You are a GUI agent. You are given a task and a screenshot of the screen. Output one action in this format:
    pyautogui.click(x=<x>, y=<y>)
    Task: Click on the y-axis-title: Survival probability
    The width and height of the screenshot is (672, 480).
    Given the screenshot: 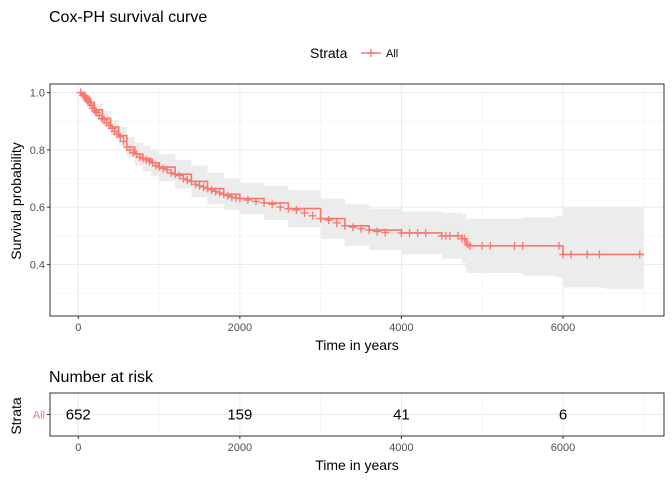 What is the action you would take?
    pyautogui.click(x=16, y=201)
    